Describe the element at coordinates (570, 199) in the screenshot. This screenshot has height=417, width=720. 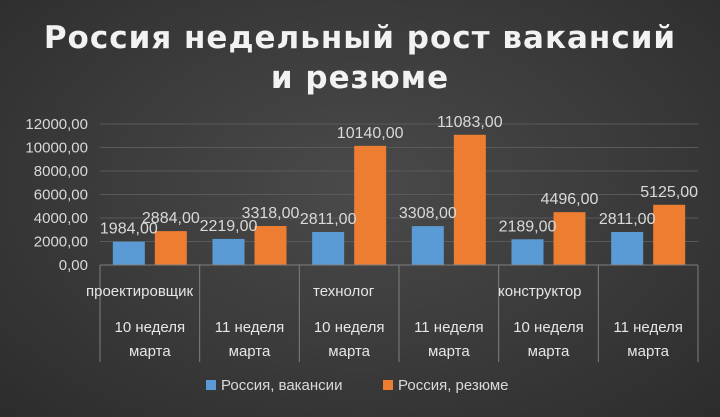
I see `data-label: 4496,00` at that location.